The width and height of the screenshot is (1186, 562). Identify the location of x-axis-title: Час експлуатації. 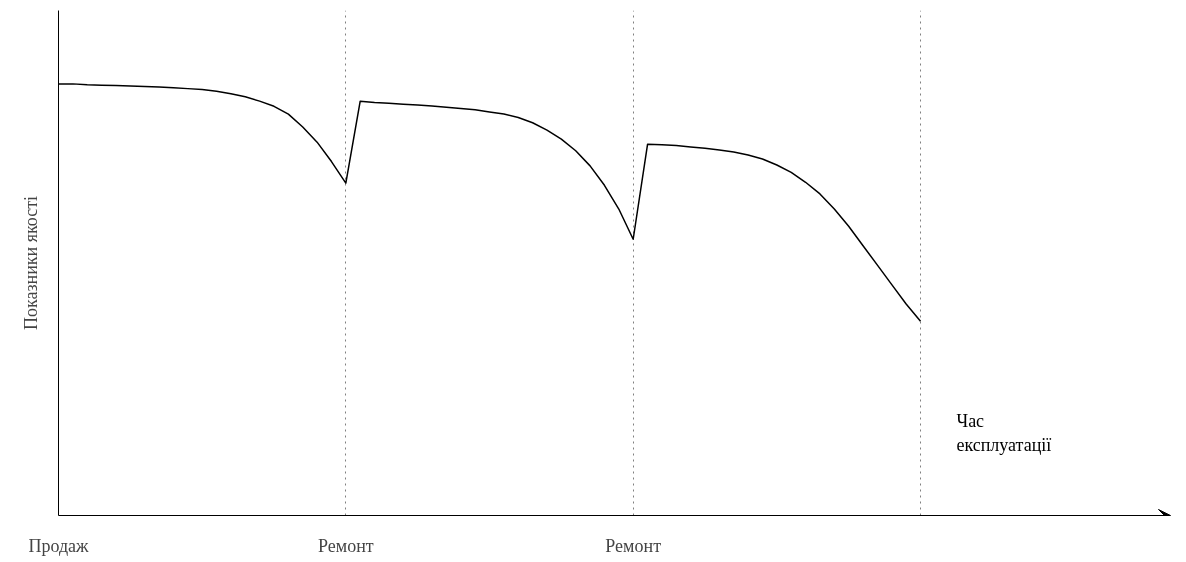
(1004, 432).